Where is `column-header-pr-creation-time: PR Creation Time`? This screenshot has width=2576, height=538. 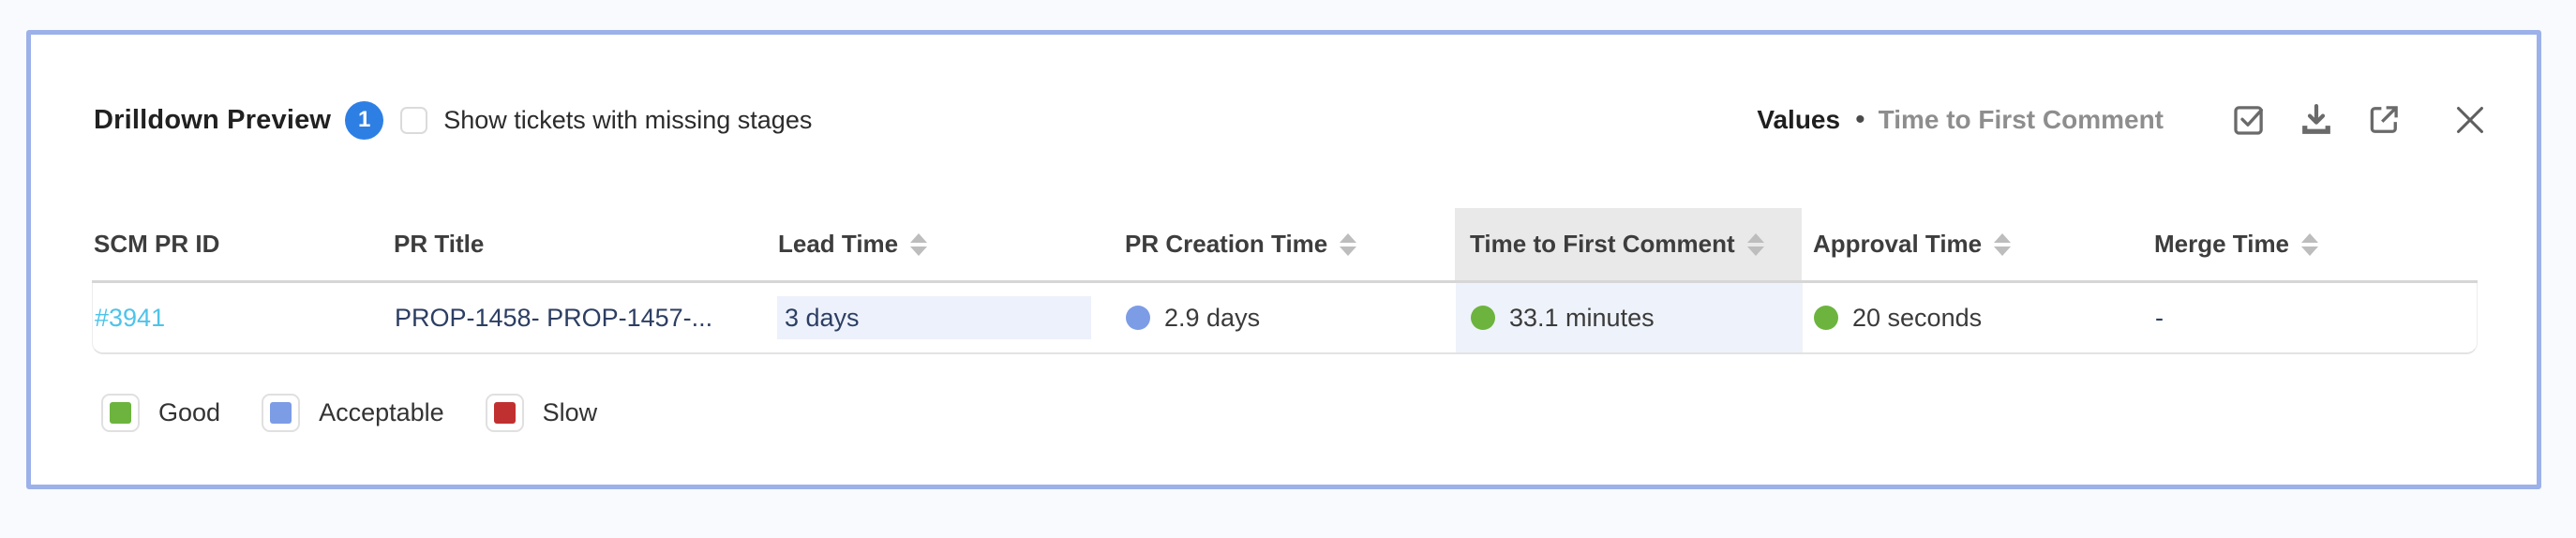
column-header-pr-creation-time: PR Creation Time is located at coordinates (1290, 244).